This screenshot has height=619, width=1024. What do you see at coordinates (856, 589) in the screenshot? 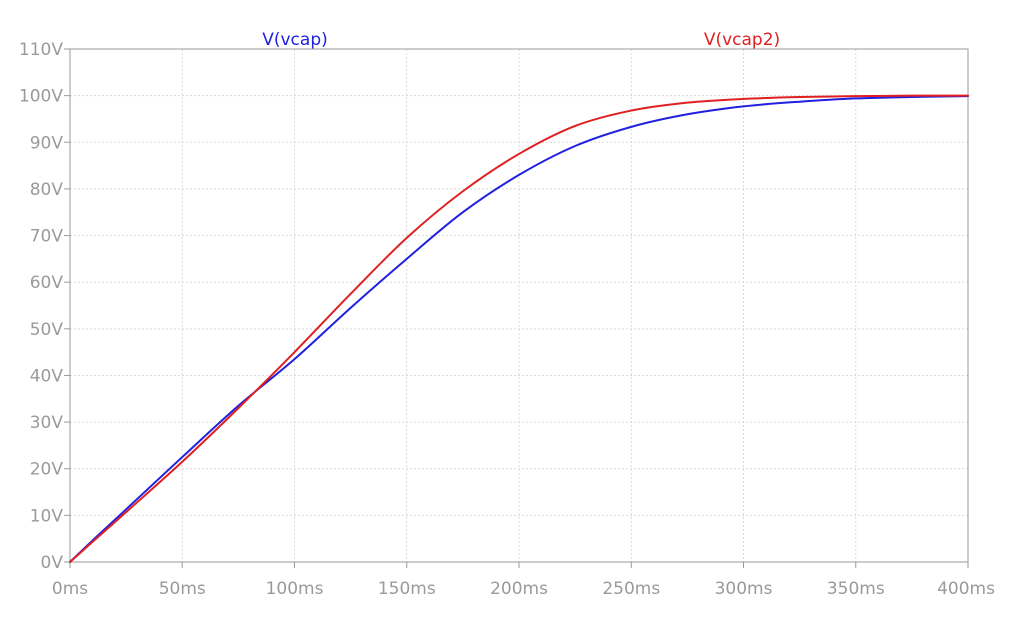
I see `x-tick-label: 350ms` at bounding box center [856, 589].